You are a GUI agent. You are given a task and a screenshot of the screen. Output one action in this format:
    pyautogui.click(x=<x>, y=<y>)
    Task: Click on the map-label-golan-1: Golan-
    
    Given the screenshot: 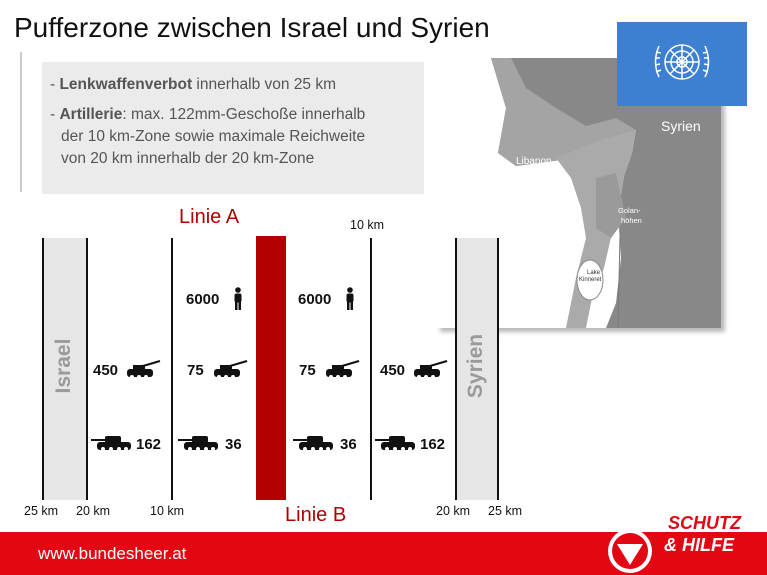 What is the action you would take?
    pyautogui.click(x=629, y=210)
    